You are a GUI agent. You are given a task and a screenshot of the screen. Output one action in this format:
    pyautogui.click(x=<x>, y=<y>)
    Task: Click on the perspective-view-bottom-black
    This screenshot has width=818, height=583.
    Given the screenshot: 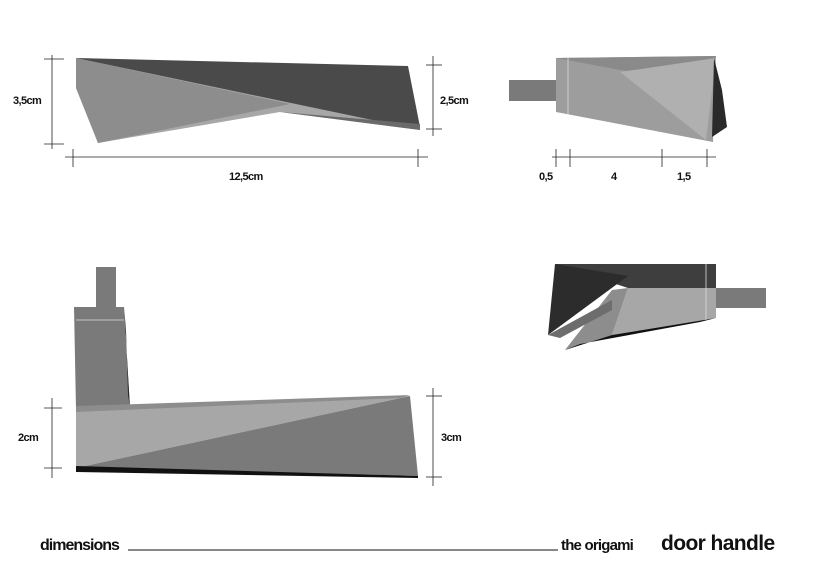 What is the action you would take?
    pyautogui.click(x=640, y=334)
    